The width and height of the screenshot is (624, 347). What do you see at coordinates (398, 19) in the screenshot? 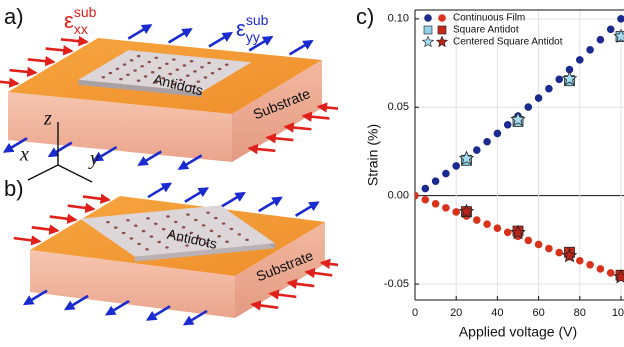
I see `y-tick-label: 0.10` at bounding box center [398, 19].